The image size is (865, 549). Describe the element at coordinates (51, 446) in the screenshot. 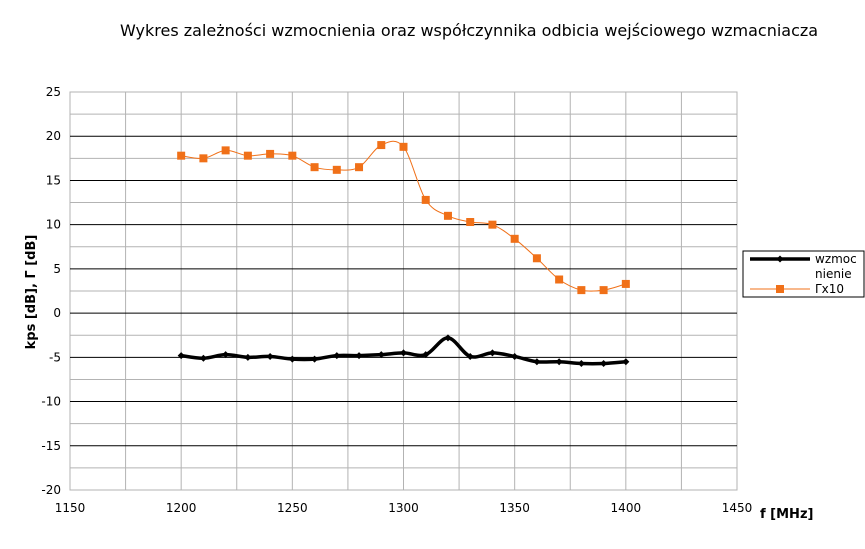

I see `y-tick-label: -15` at that location.